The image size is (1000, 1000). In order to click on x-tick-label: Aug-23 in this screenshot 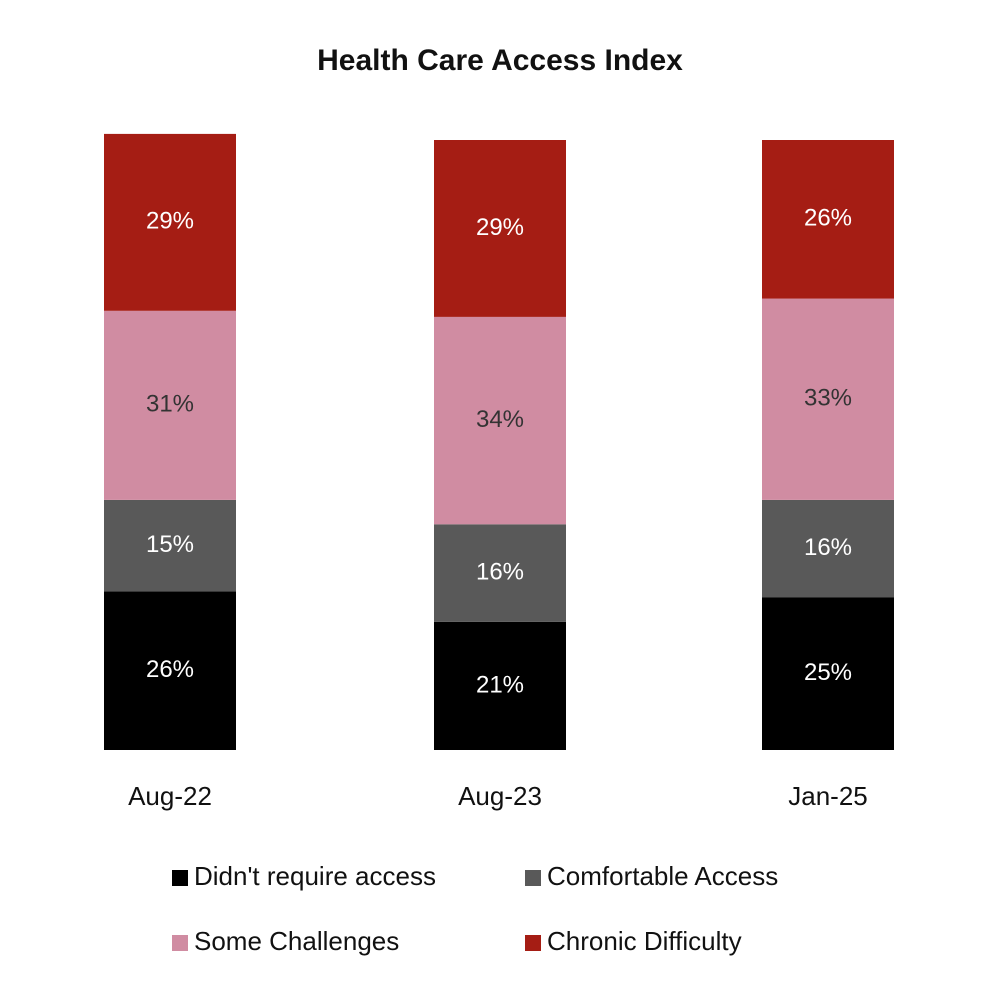, I will do `click(500, 796)`.